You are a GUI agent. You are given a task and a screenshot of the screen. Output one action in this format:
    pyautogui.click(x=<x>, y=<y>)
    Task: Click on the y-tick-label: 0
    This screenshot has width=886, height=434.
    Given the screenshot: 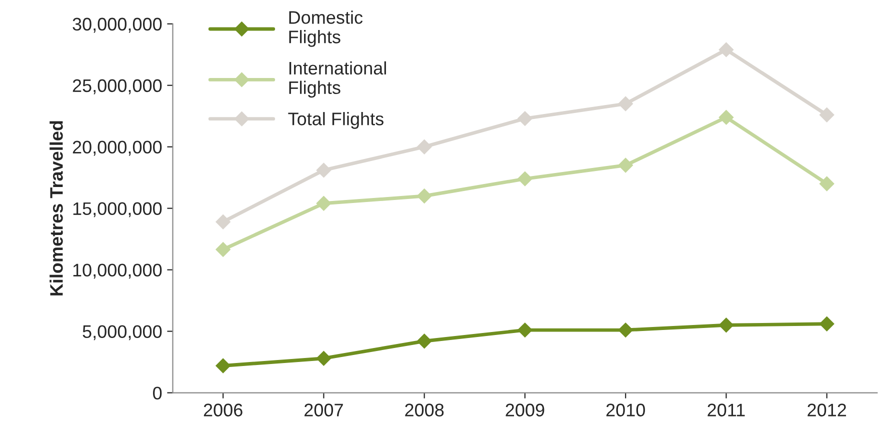 What is the action you would take?
    pyautogui.click(x=157, y=393)
    